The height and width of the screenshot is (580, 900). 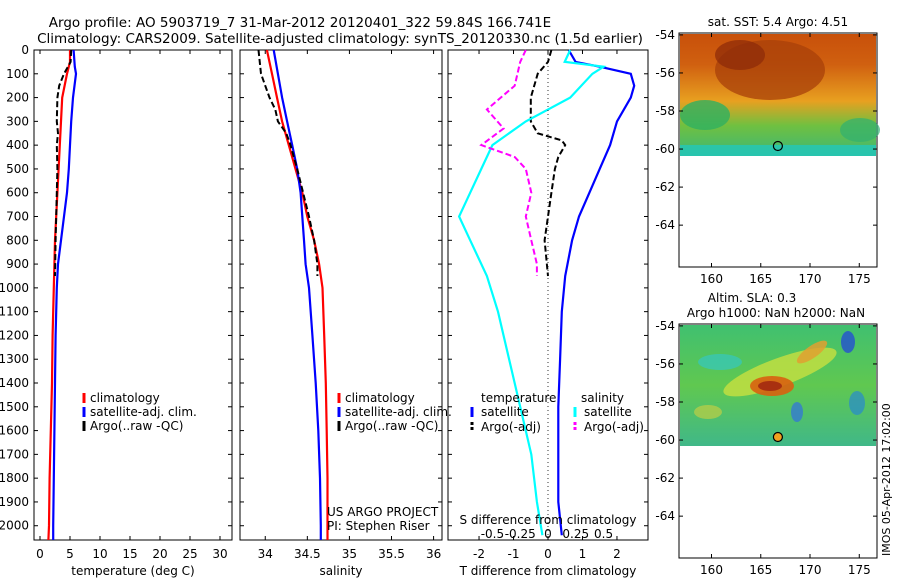 What do you see at coordinates (340, 571) in the screenshot?
I see `salinity-axis-label: salinity` at bounding box center [340, 571].